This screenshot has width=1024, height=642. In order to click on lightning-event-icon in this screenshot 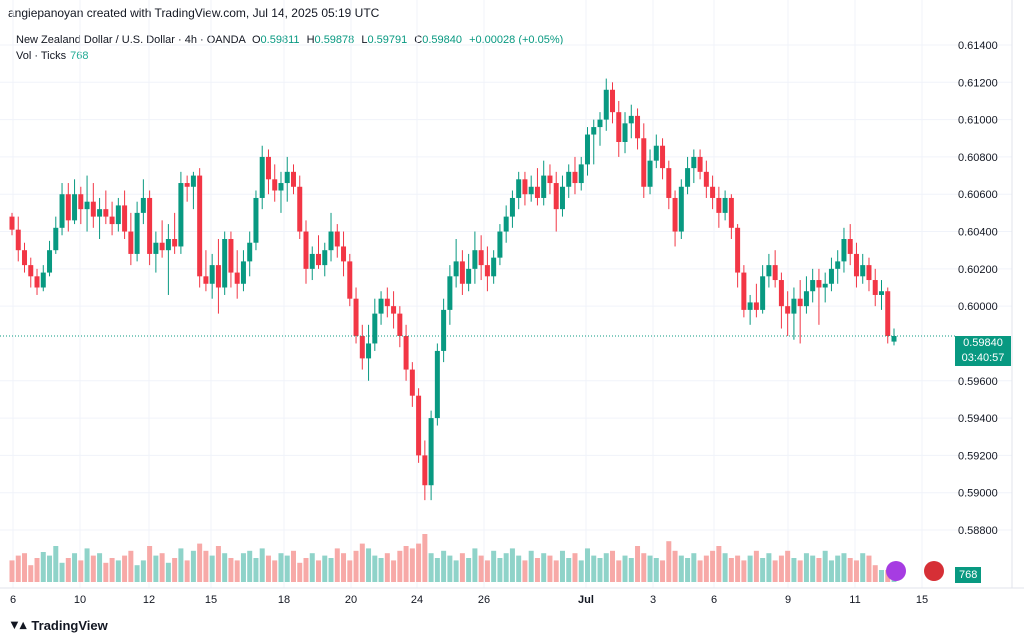, I will do `click(896, 571)`.